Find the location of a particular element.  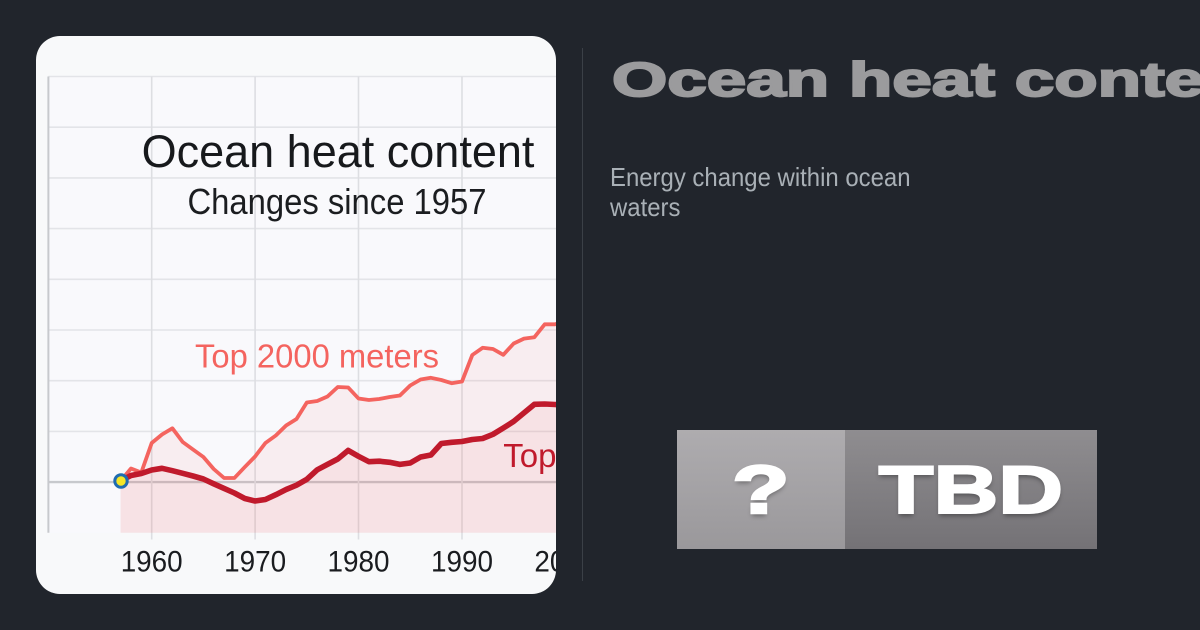

svg-text: Top 2000 meters is located at coordinates (317, 355).